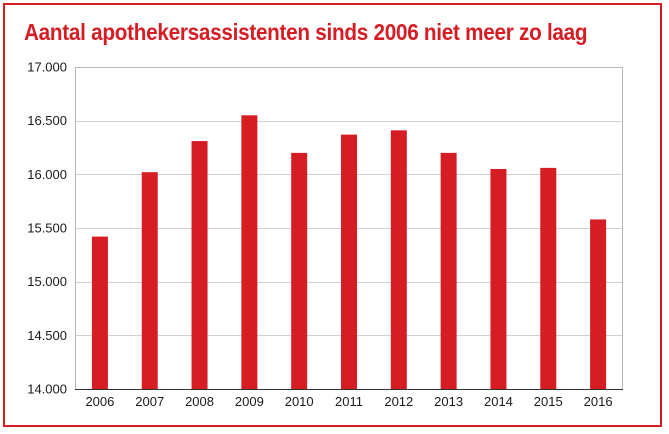 The image size is (669, 434). What do you see at coordinates (299, 401) in the screenshot?
I see `x-tick-label: 2010` at bounding box center [299, 401].